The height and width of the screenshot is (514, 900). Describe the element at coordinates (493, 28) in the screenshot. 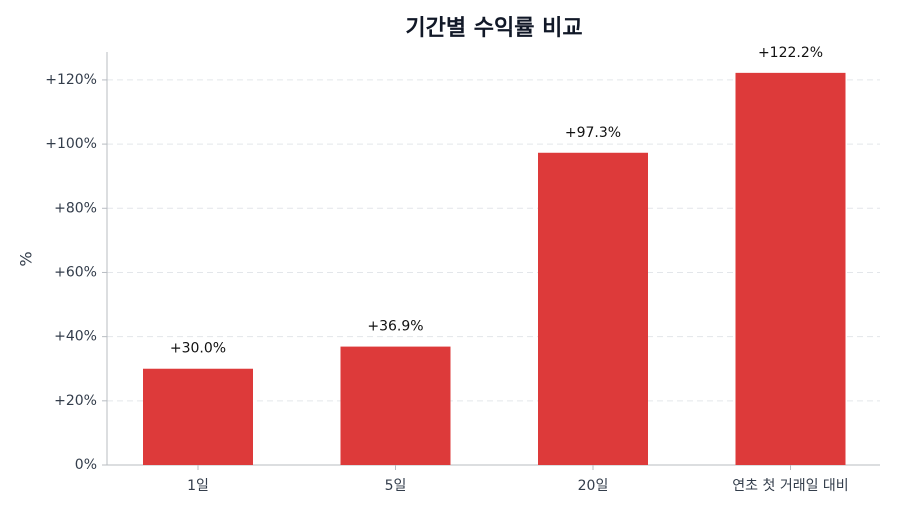

I see `chart-title: 기간별 수익률 비교` at that location.